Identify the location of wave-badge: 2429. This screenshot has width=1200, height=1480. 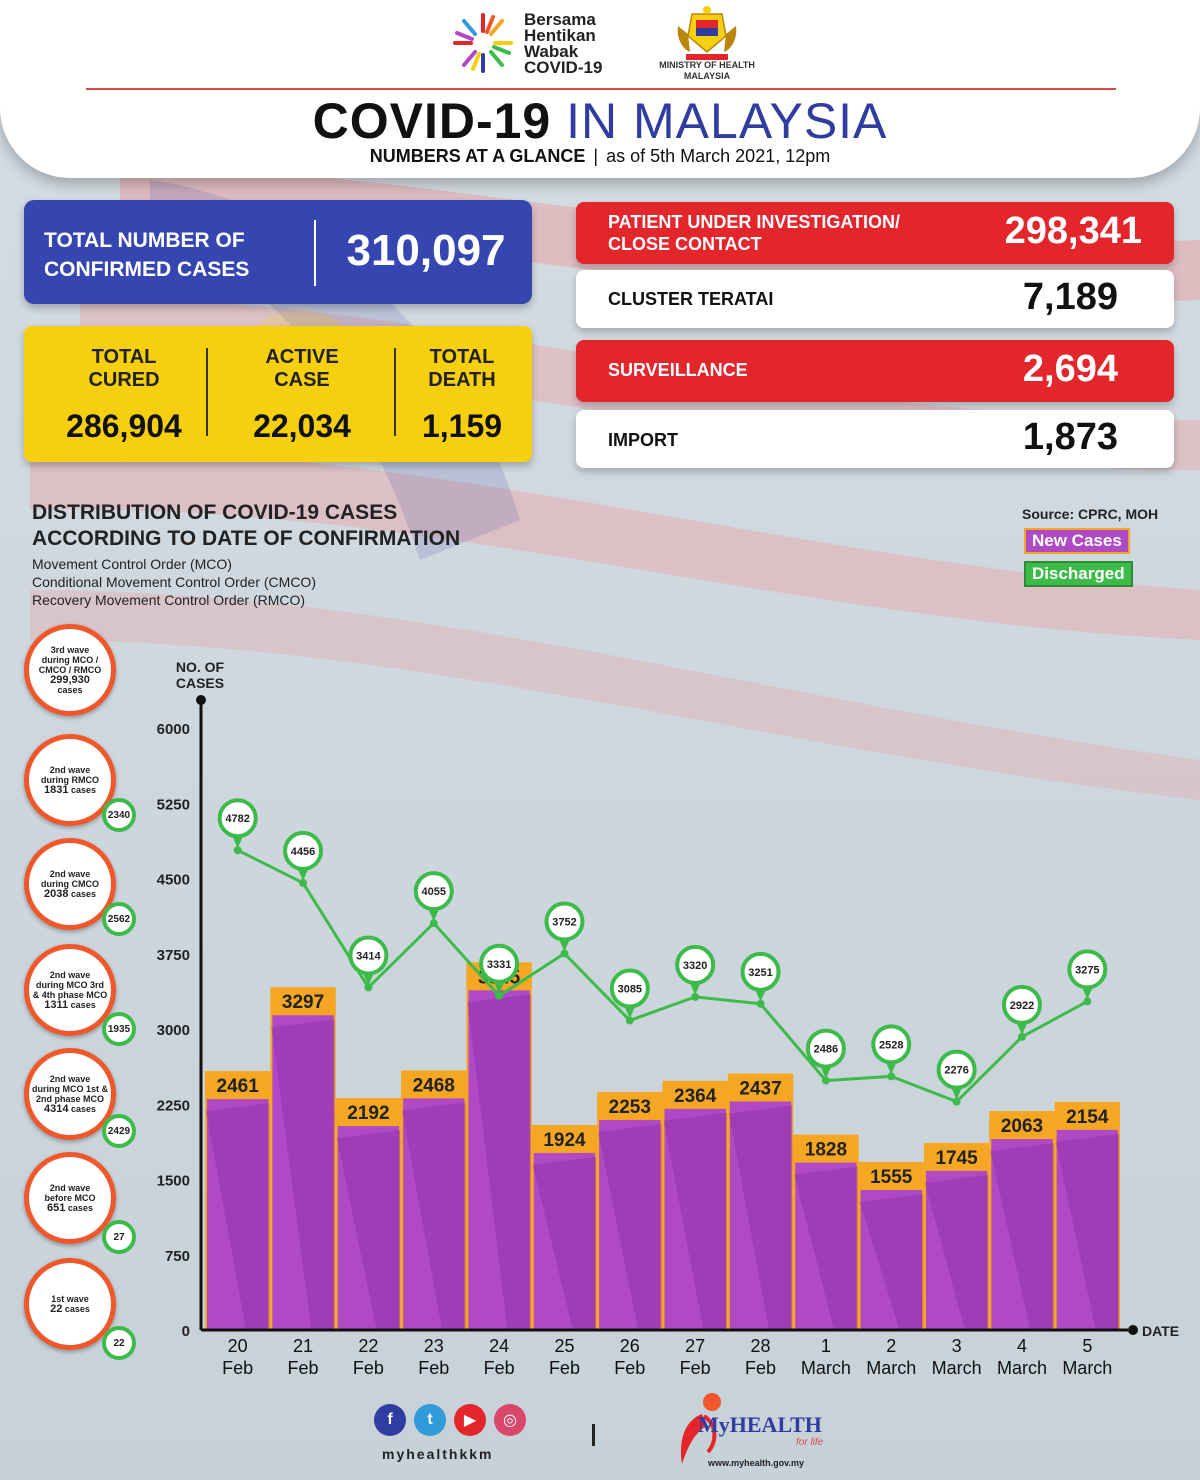
(119, 1131).